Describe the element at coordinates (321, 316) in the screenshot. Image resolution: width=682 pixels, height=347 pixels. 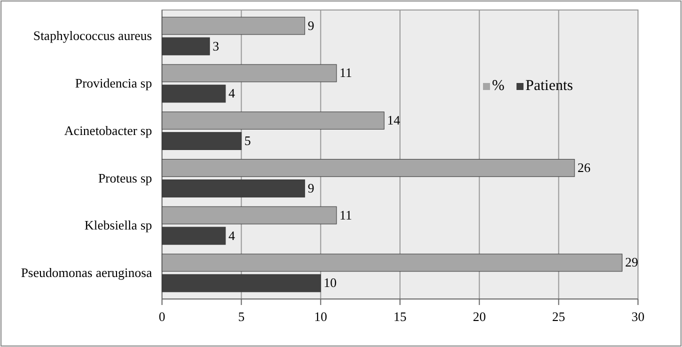
I see `x-tick-label: 10` at that location.